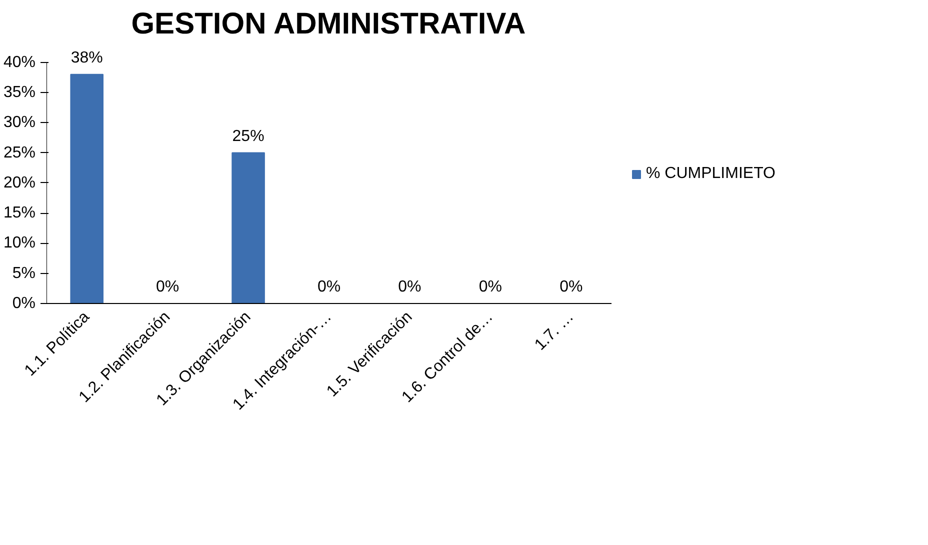 Image resolution: width=928 pixels, height=545 pixels. Describe the element at coordinates (19, 153) in the screenshot. I see `y-tick-label: 25%` at that location.